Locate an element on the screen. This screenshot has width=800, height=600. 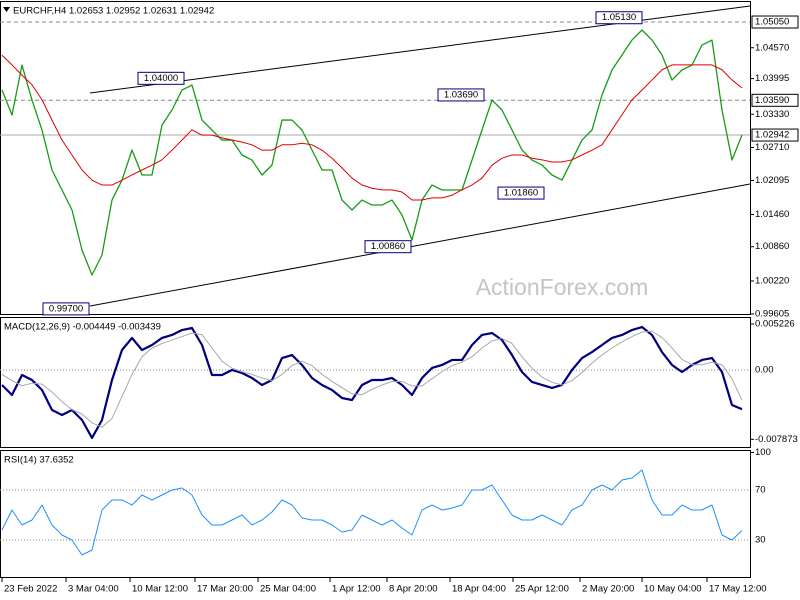
price-annotation: 0.99700 is located at coordinates (66, 308).